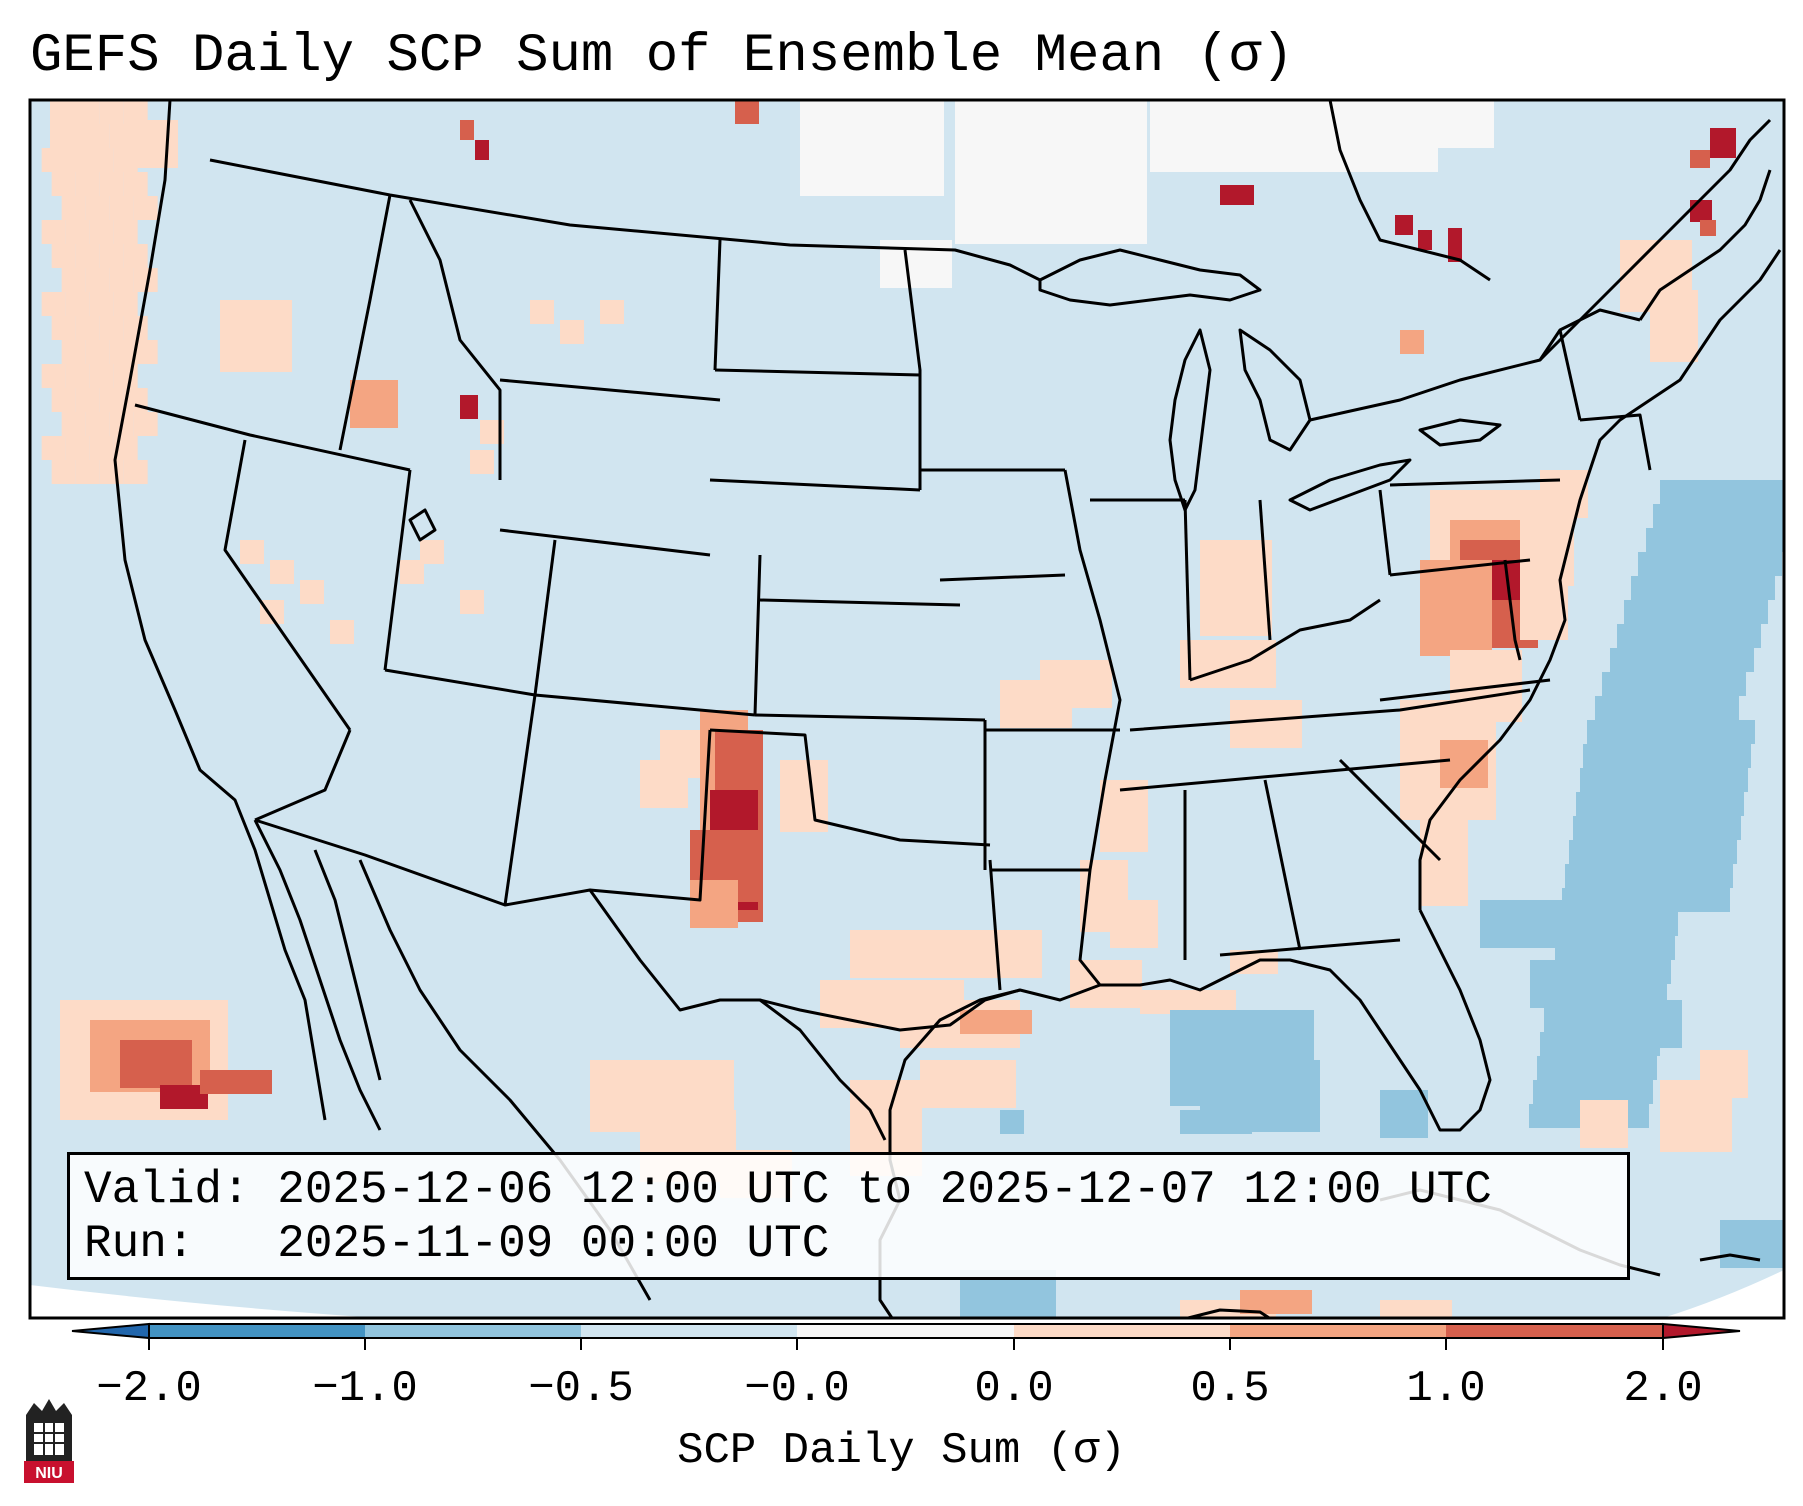  Describe the element at coordinates (1475, 365) in the screenshot. I see `canada-us-border-east` at that location.